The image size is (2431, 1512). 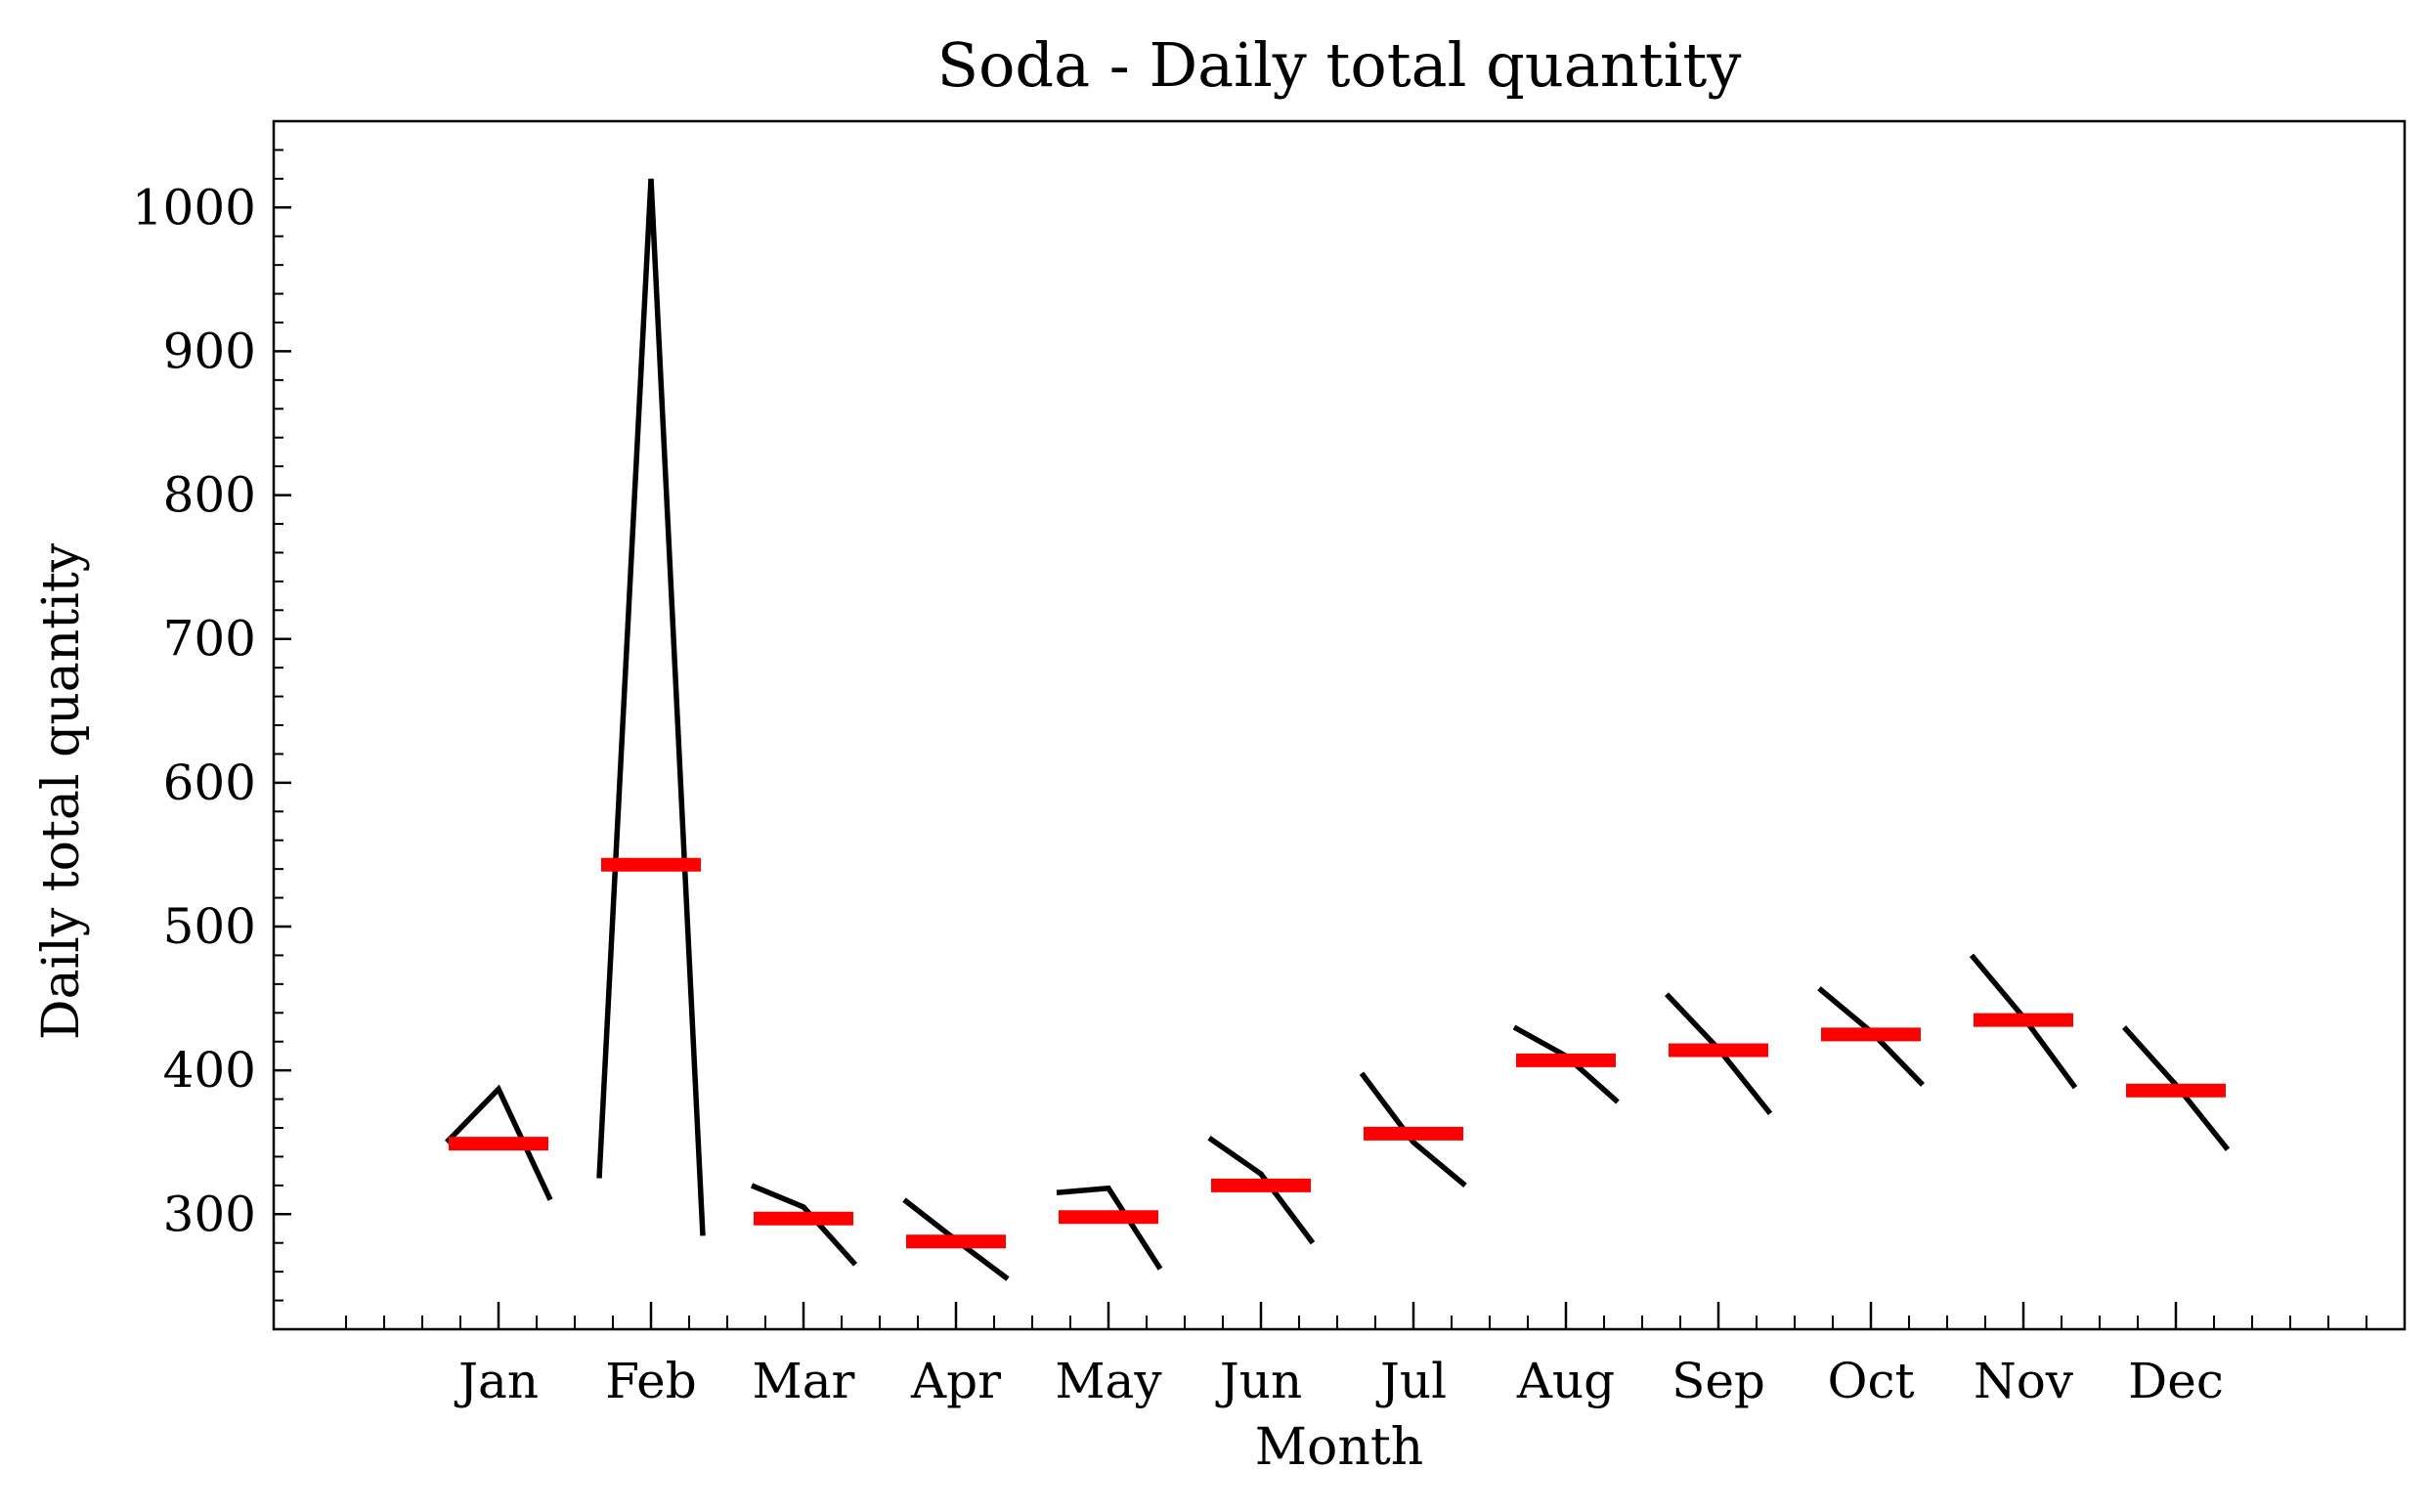 I want to click on x-tick-label: Sep, so click(x=1718, y=1381).